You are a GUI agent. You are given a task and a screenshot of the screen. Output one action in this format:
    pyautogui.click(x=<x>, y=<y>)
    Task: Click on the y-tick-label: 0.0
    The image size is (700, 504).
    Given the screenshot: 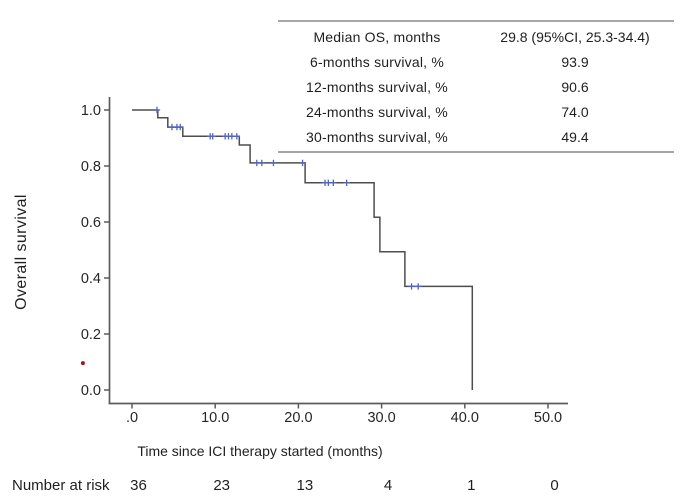 What is the action you would take?
    pyautogui.click(x=91, y=391)
    